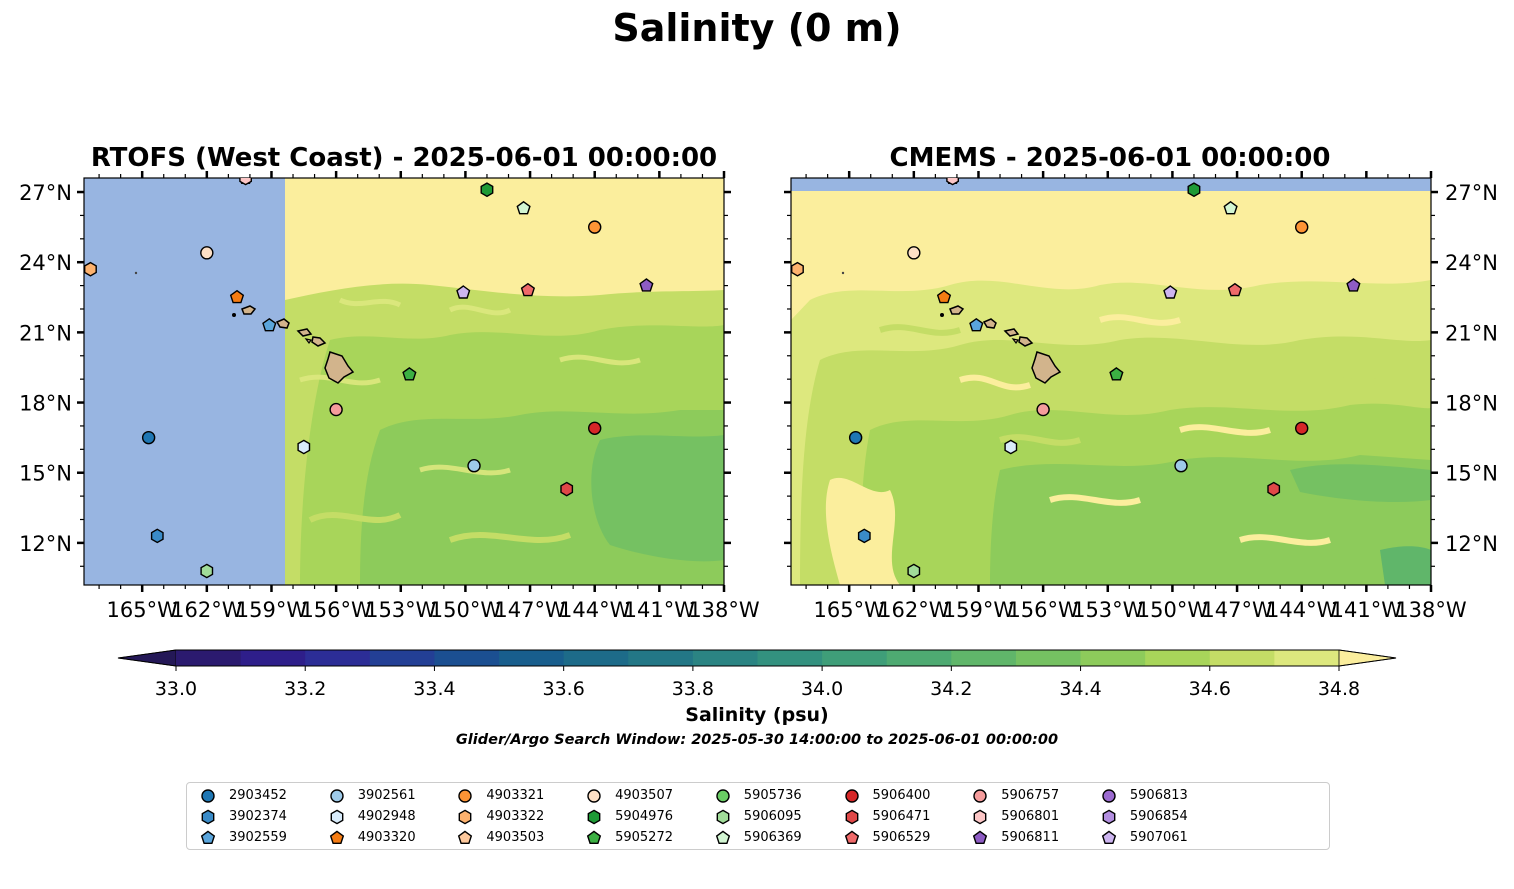 The width and height of the screenshot is (1514, 889). I want to click on figure-title: Salinity (0 m), so click(757, 28).